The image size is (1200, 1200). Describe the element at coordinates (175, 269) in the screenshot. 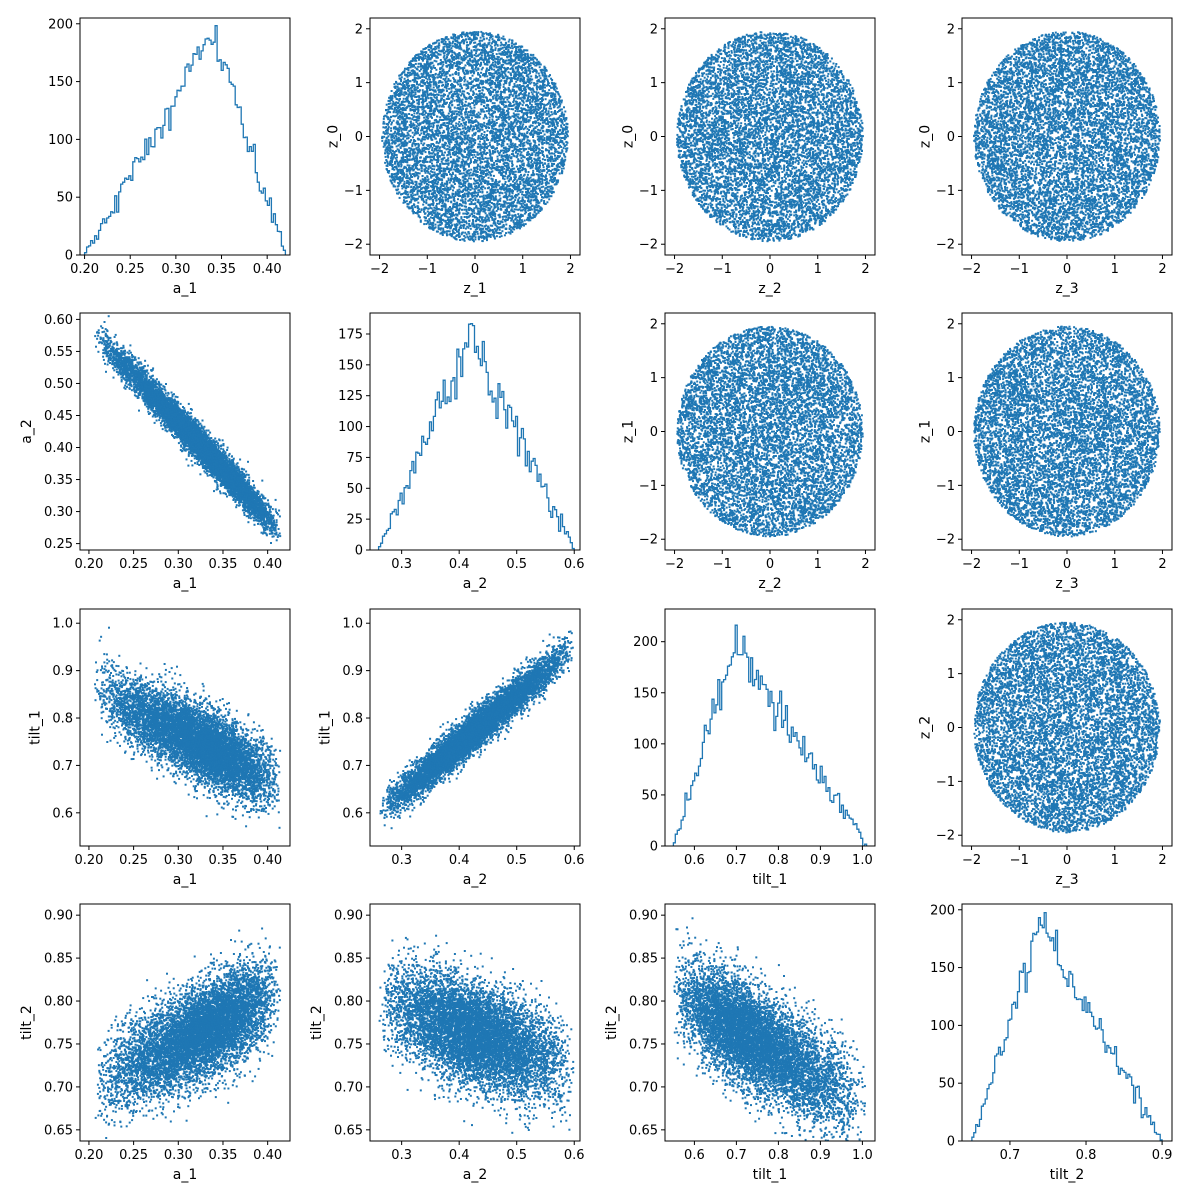

I see `x-tick-label: 0.30` at that location.